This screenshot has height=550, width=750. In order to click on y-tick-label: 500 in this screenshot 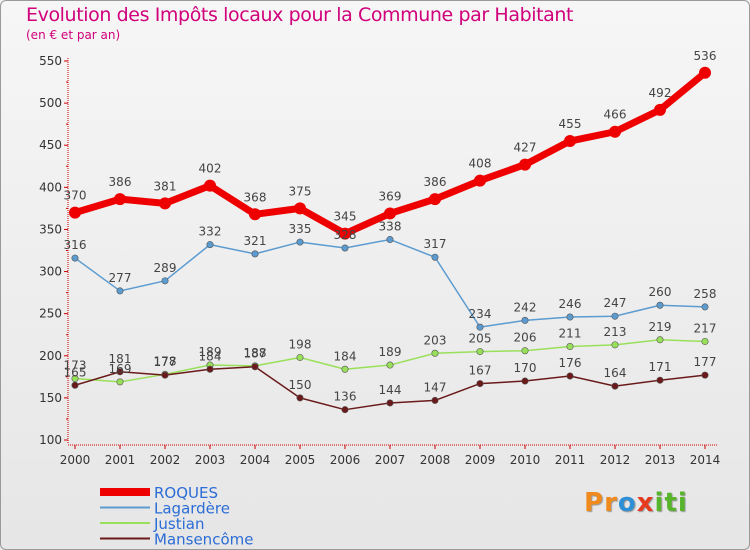, I will do `click(50, 103)`.